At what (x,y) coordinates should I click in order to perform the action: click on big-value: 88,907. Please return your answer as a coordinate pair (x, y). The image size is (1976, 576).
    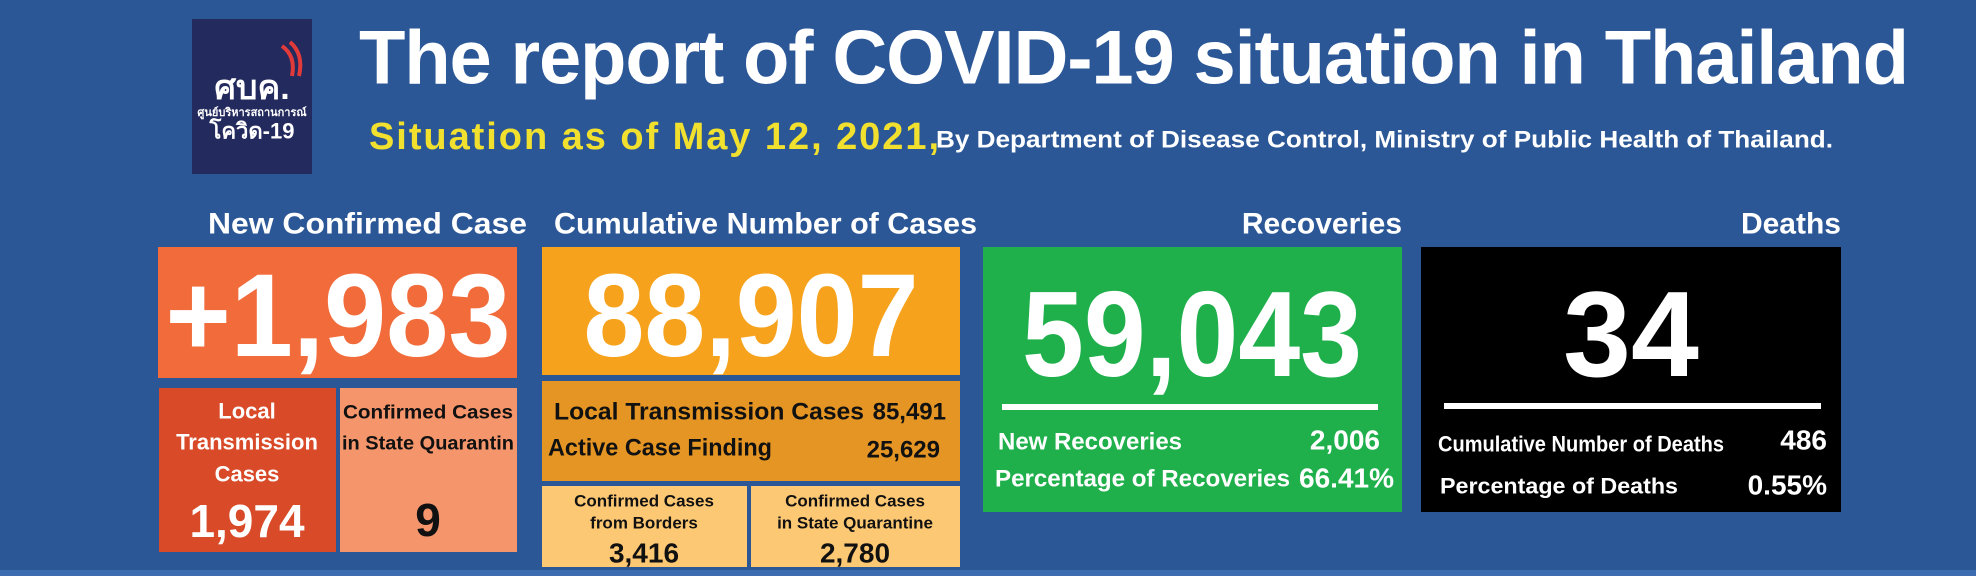
    Looking at the image, I should click on (751, 316).